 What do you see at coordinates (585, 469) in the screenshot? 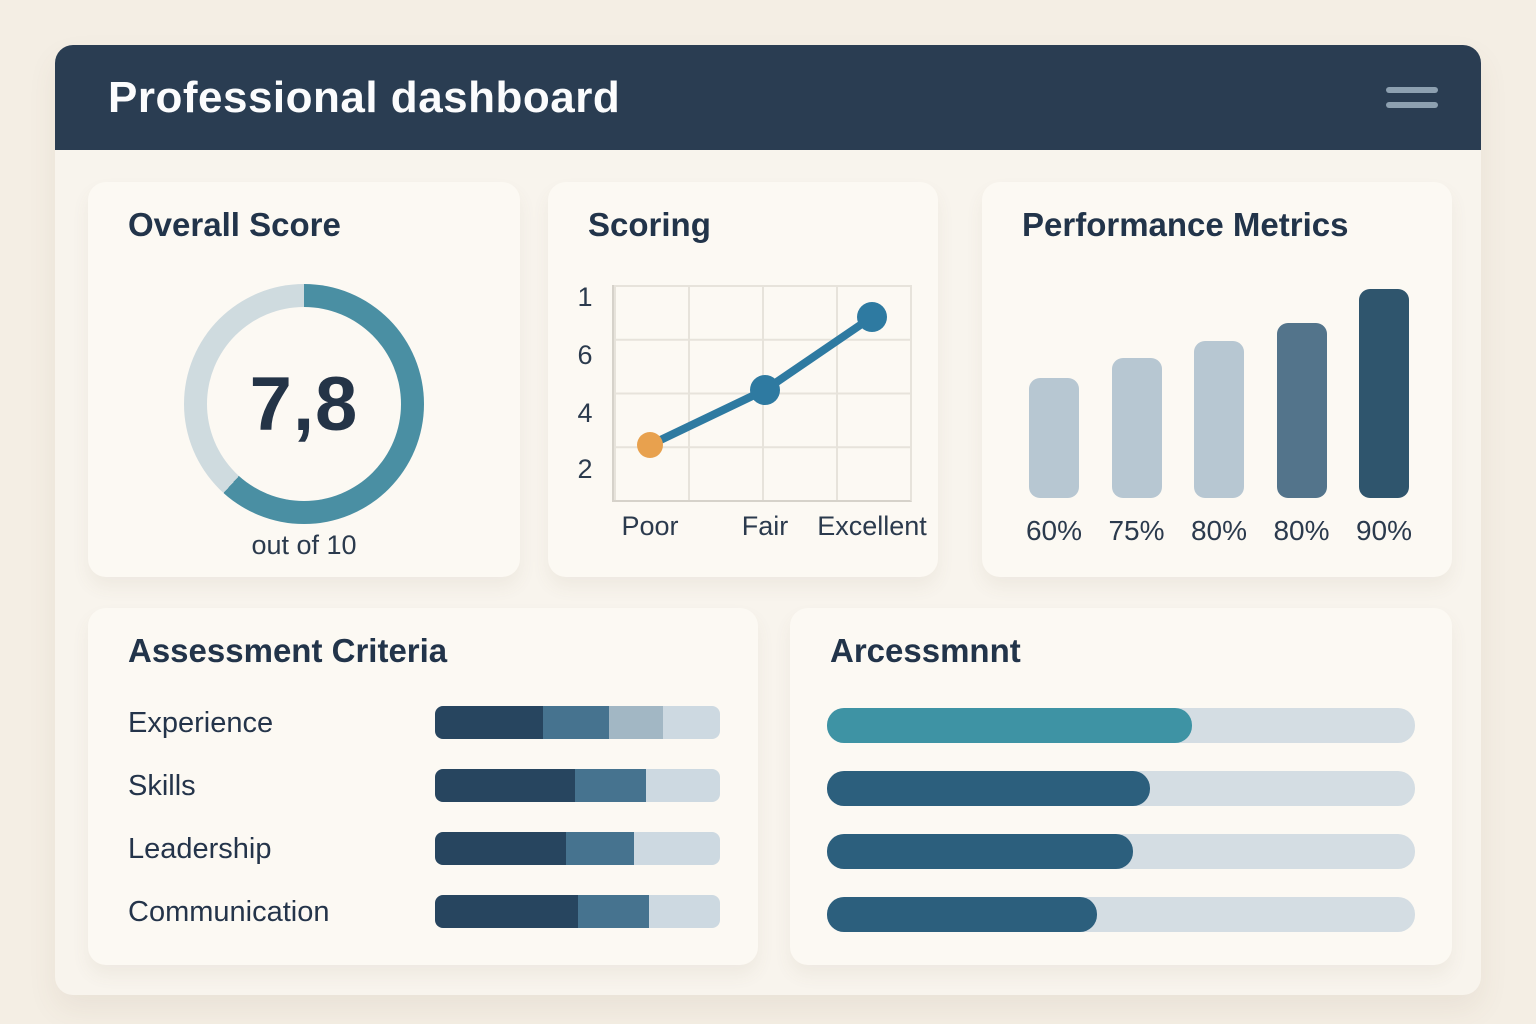
I see `y-tick-label: 2` at bounding box center [585, 469].